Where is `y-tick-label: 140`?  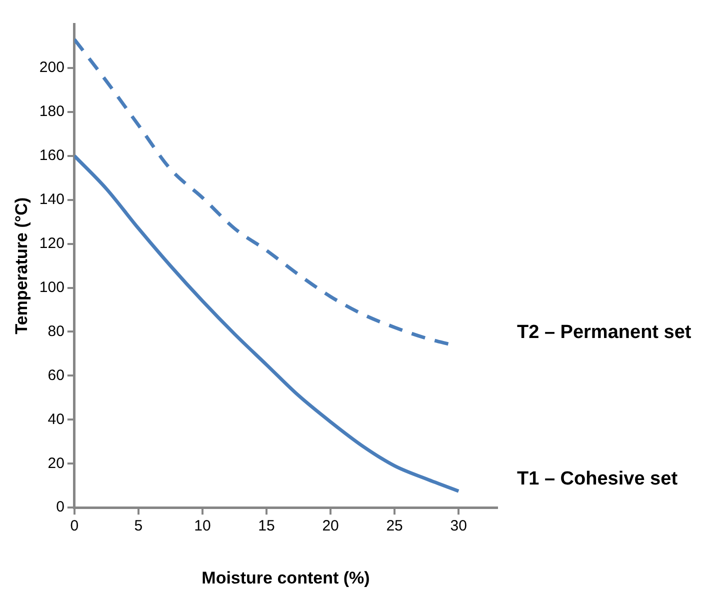 y-tick-label: 140 is located at coordinates (51, 199).